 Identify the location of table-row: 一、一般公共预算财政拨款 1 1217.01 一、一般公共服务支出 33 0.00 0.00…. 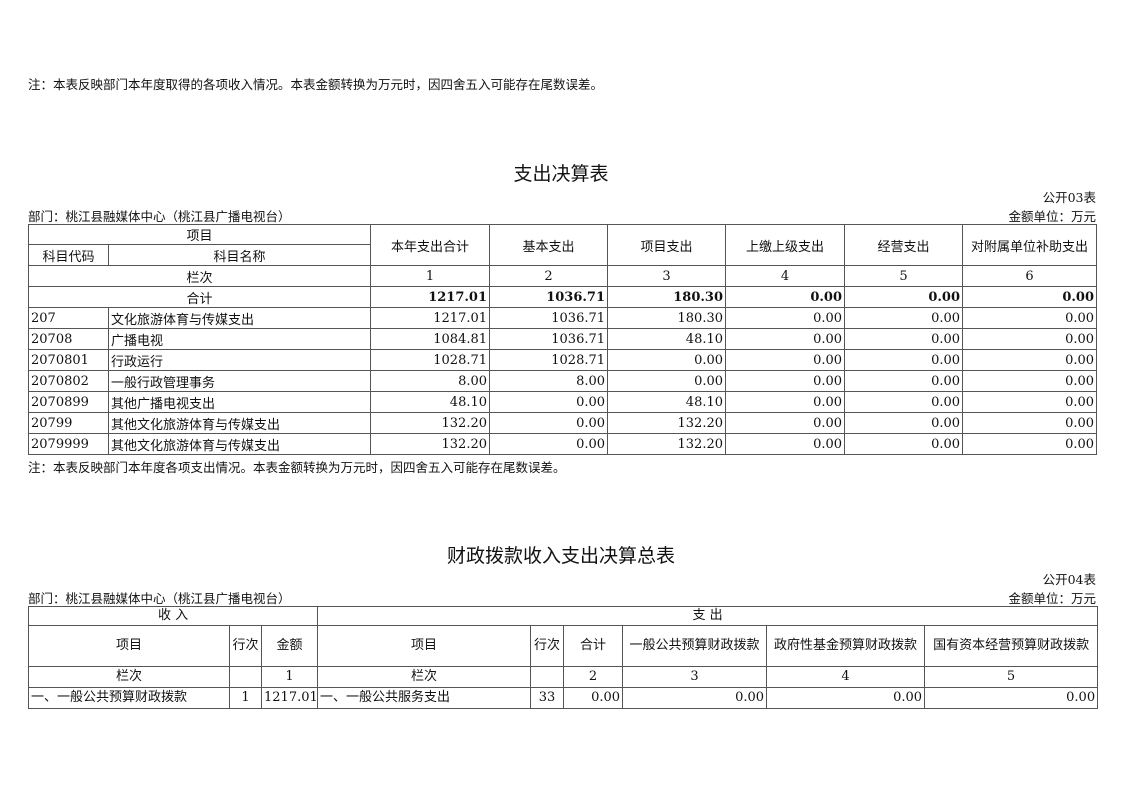
(563, 698).